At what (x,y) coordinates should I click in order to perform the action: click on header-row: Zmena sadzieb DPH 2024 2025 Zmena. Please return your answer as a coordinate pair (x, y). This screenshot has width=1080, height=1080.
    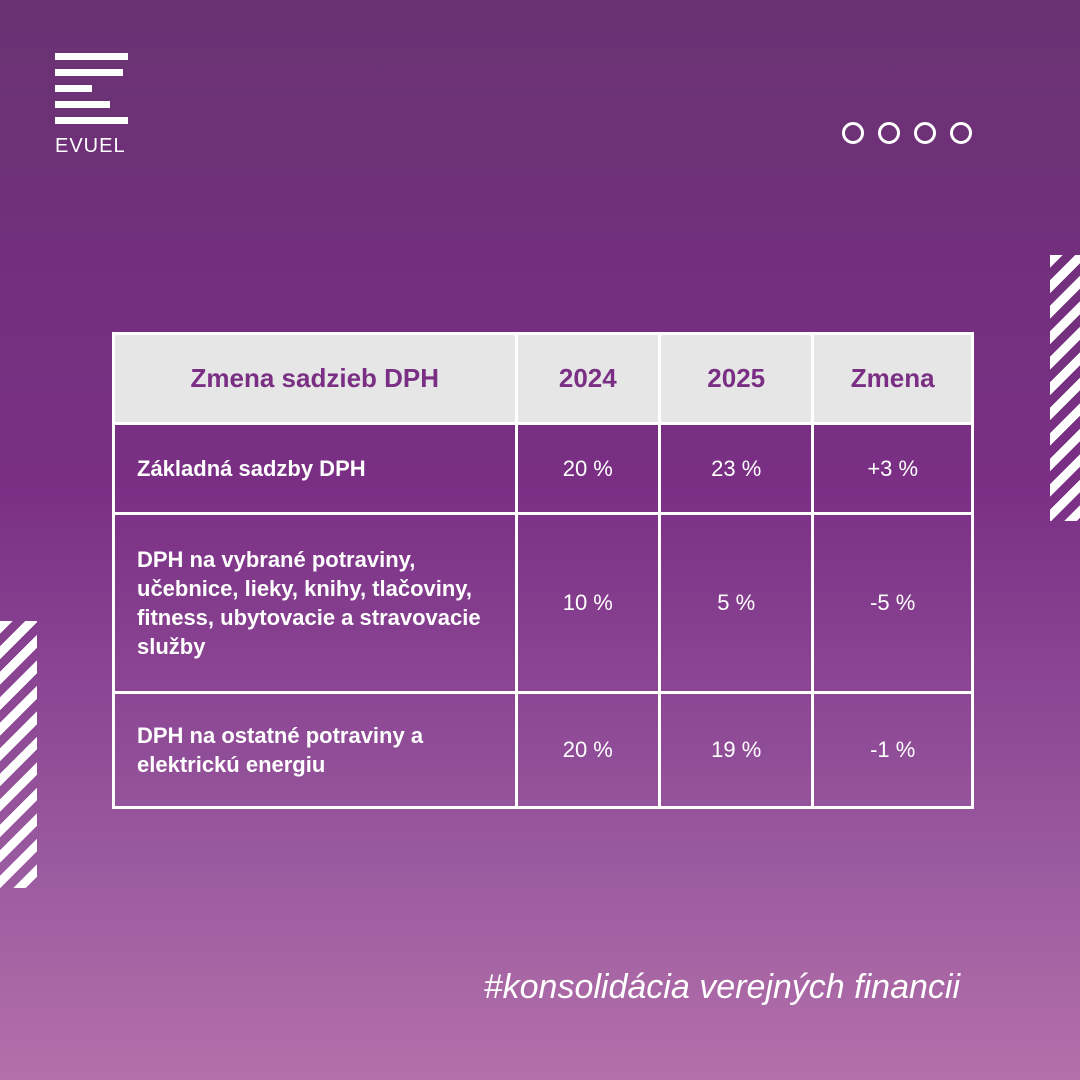
    Looking at the image, I should click on (543, 378).